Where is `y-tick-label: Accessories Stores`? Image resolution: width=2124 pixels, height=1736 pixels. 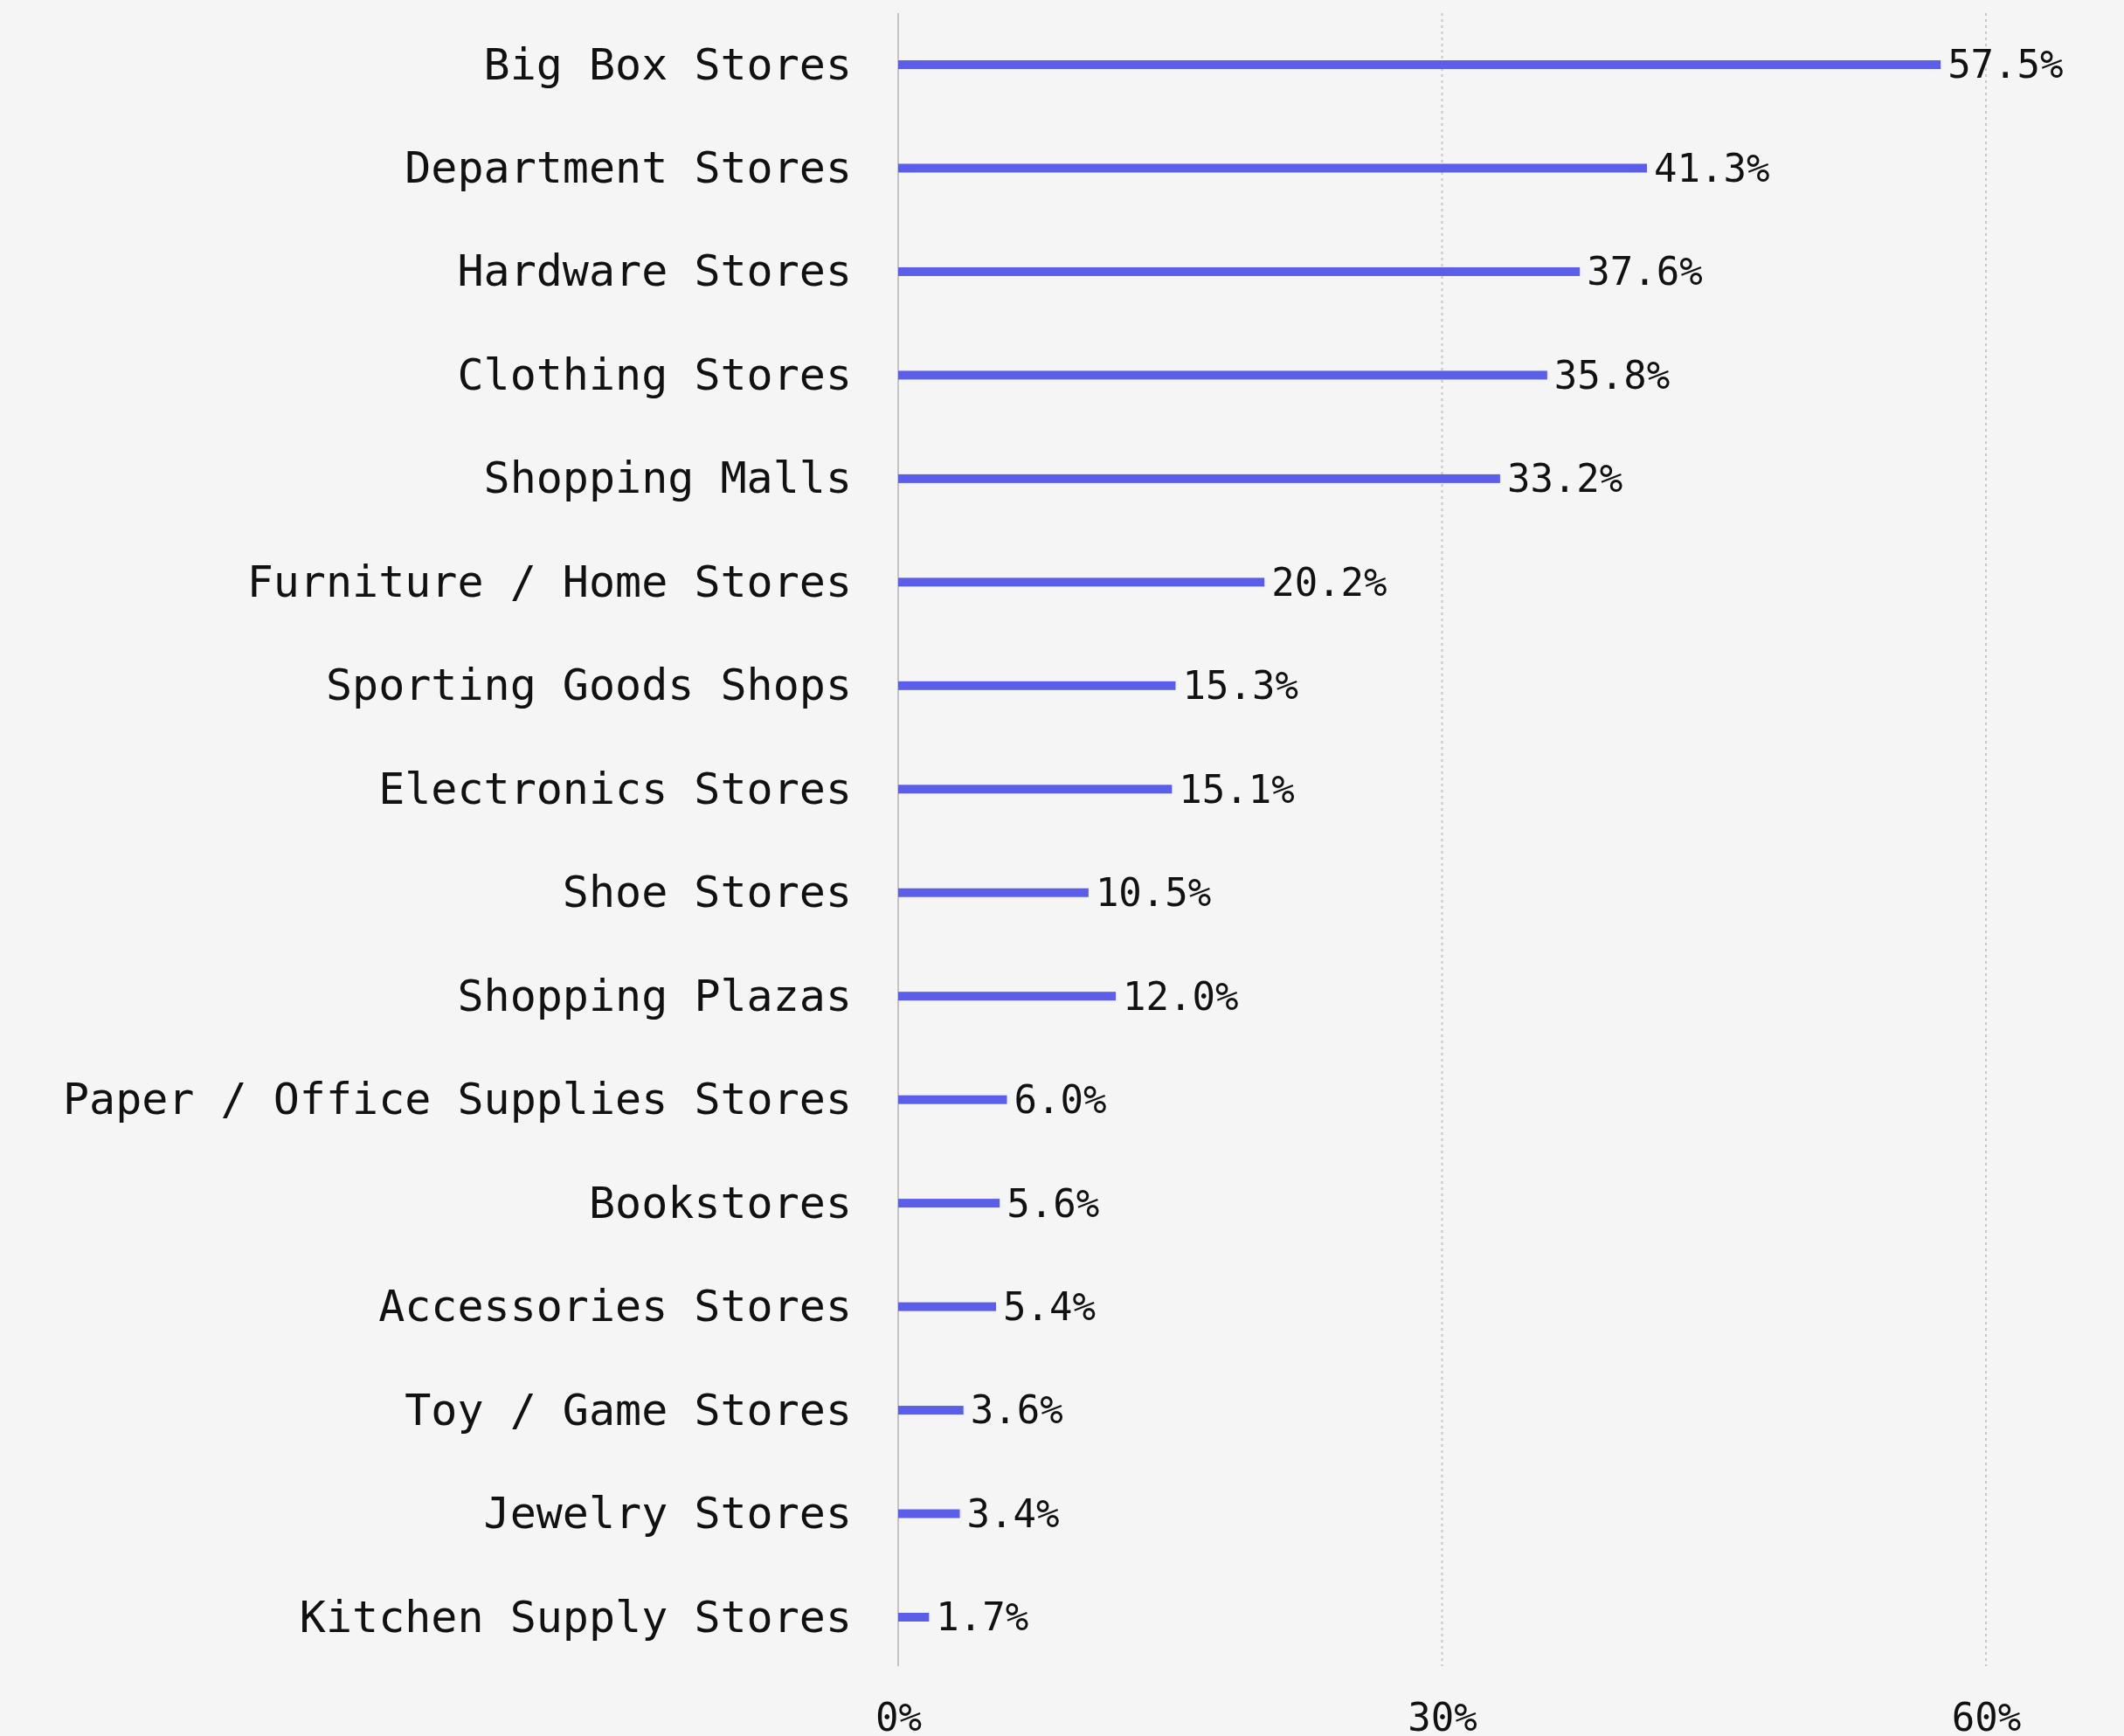 y-tick-label: Accessories Stores is located at coordinates (615, 1307).